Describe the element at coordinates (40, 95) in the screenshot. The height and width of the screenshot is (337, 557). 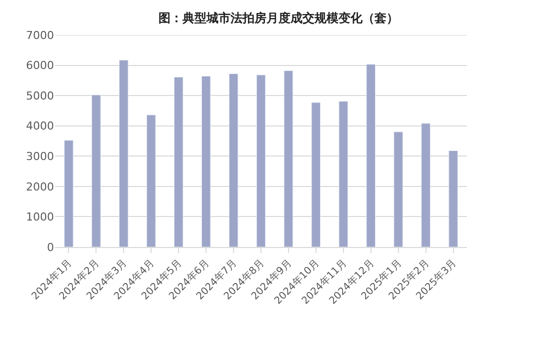
I see `y-tick-label: 5000` at that location.